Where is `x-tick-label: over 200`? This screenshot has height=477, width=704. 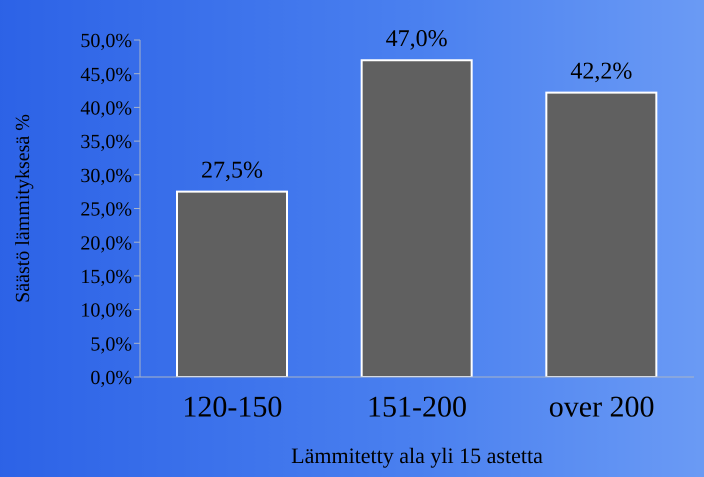 x-tick-label: over 200 is located at coordinates (601, 407).